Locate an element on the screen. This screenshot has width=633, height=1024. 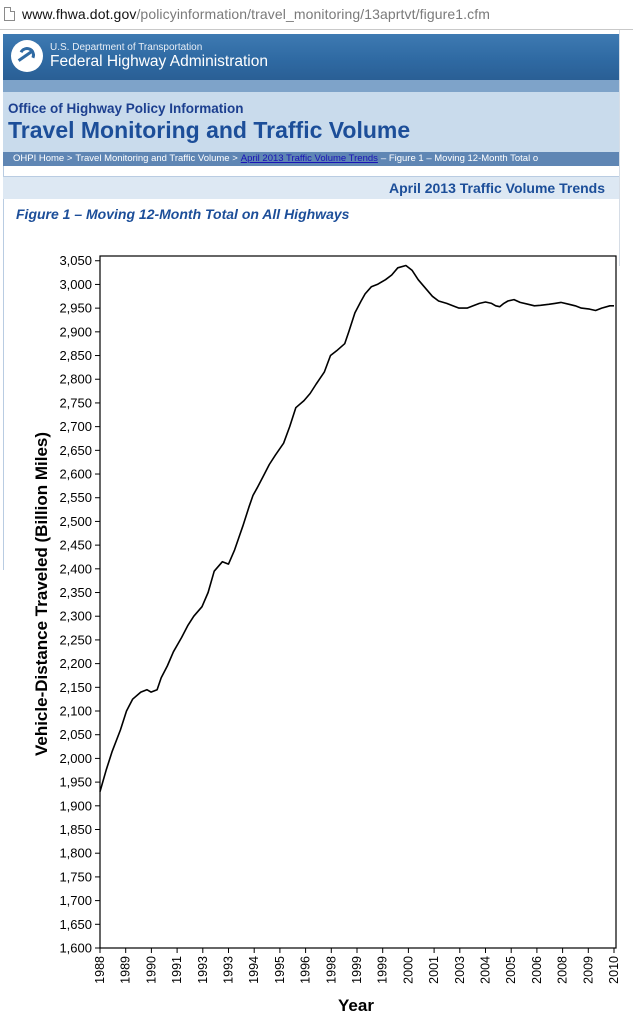
y-tick-label: 2,350 is located at coordinates (75, 592).